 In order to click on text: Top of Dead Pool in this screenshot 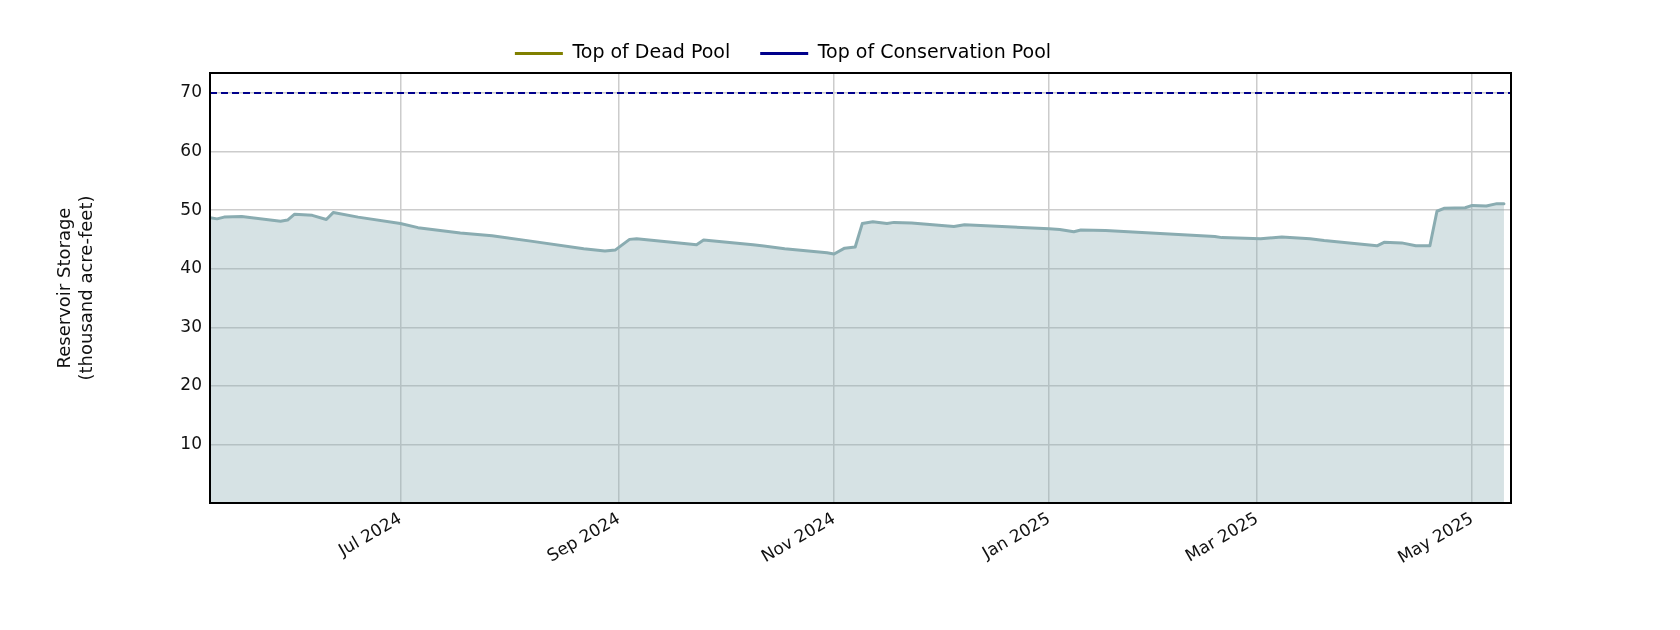, I will do `click(651, 51)`.